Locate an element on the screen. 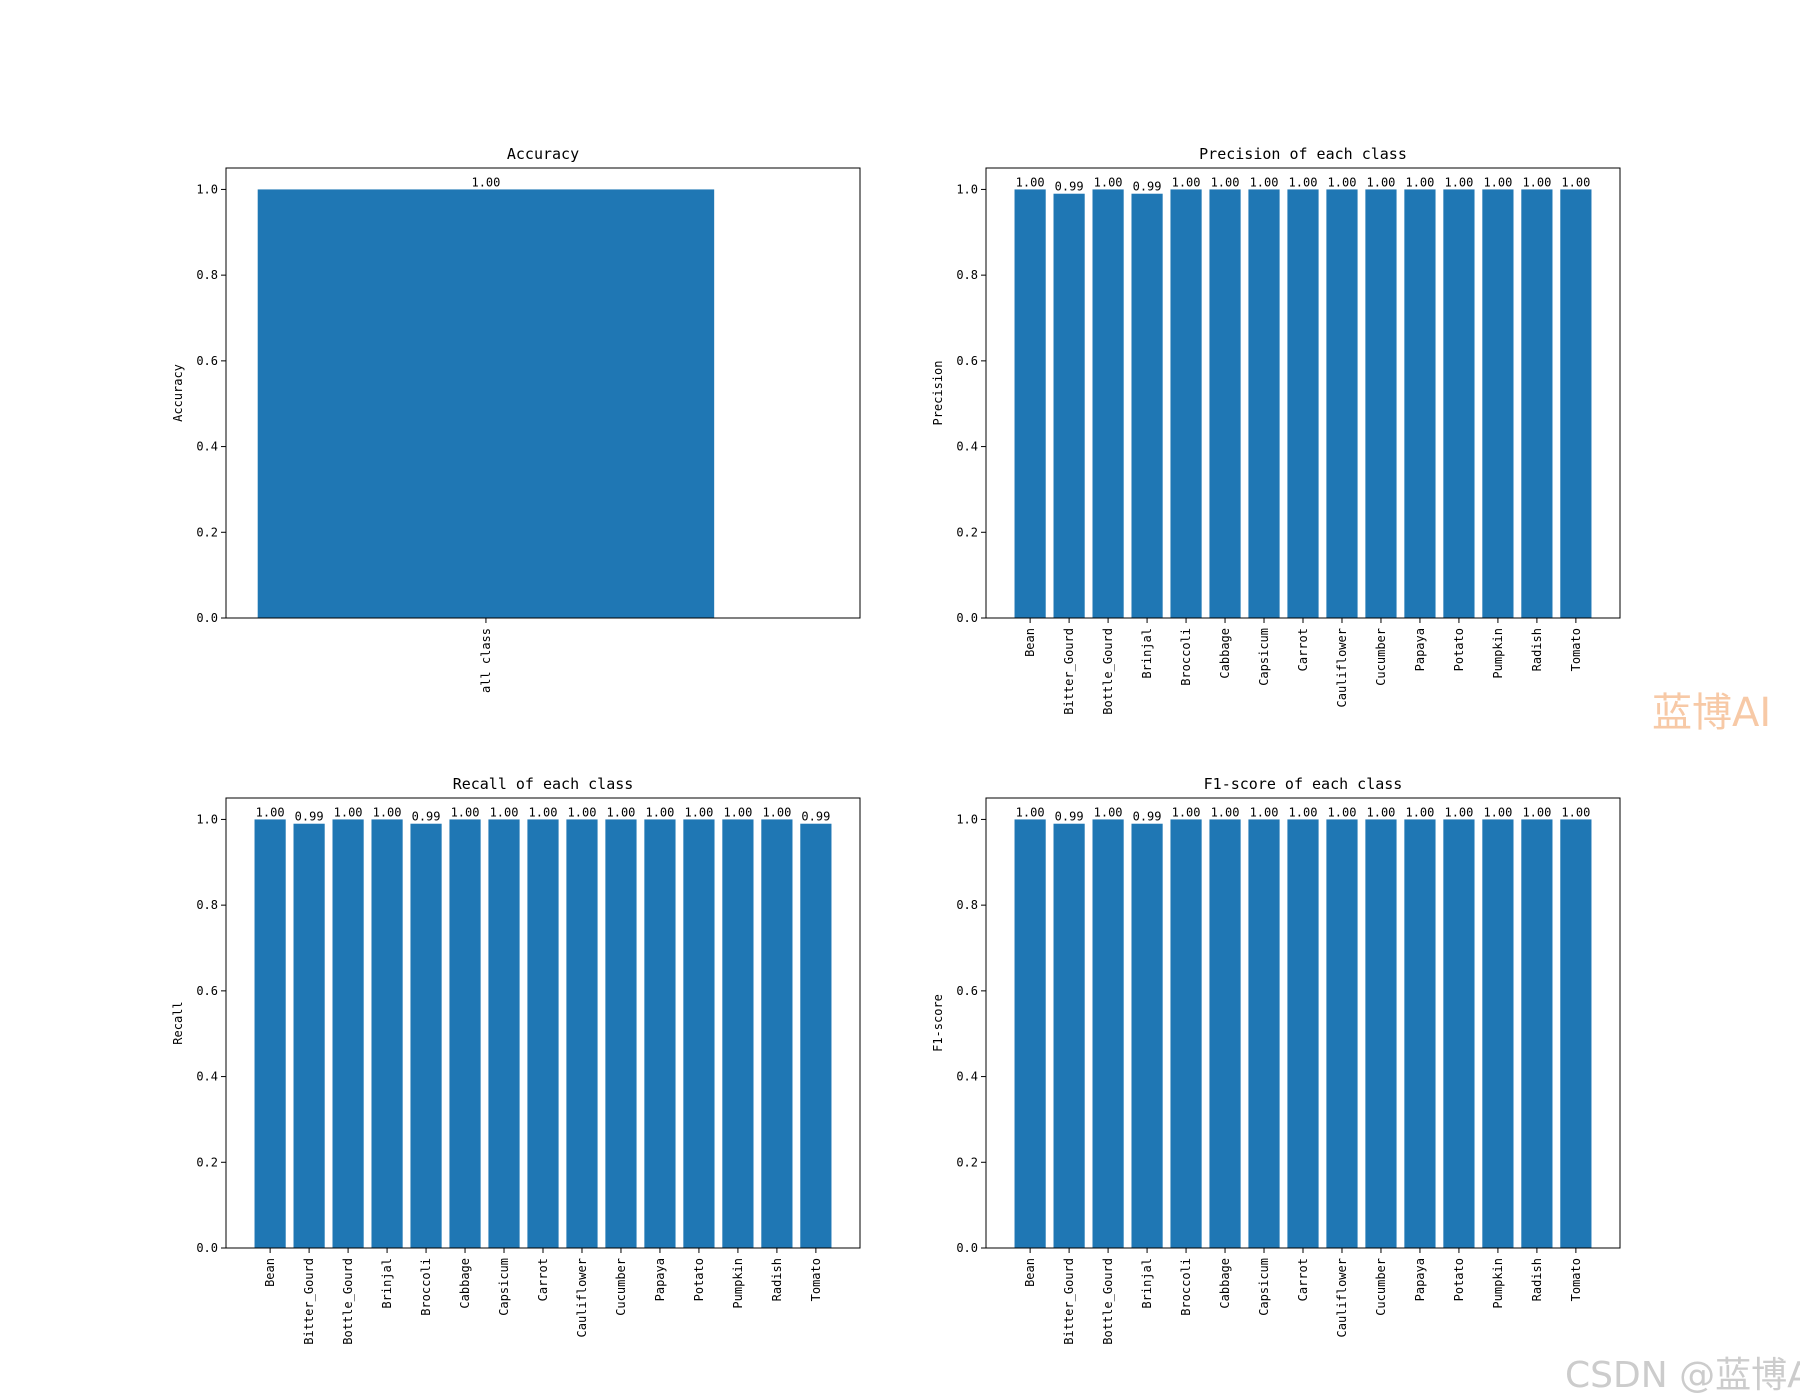 The image size is (1800, 1400). chart-title: F1-score of each class is located at coordinates (1303, 784).